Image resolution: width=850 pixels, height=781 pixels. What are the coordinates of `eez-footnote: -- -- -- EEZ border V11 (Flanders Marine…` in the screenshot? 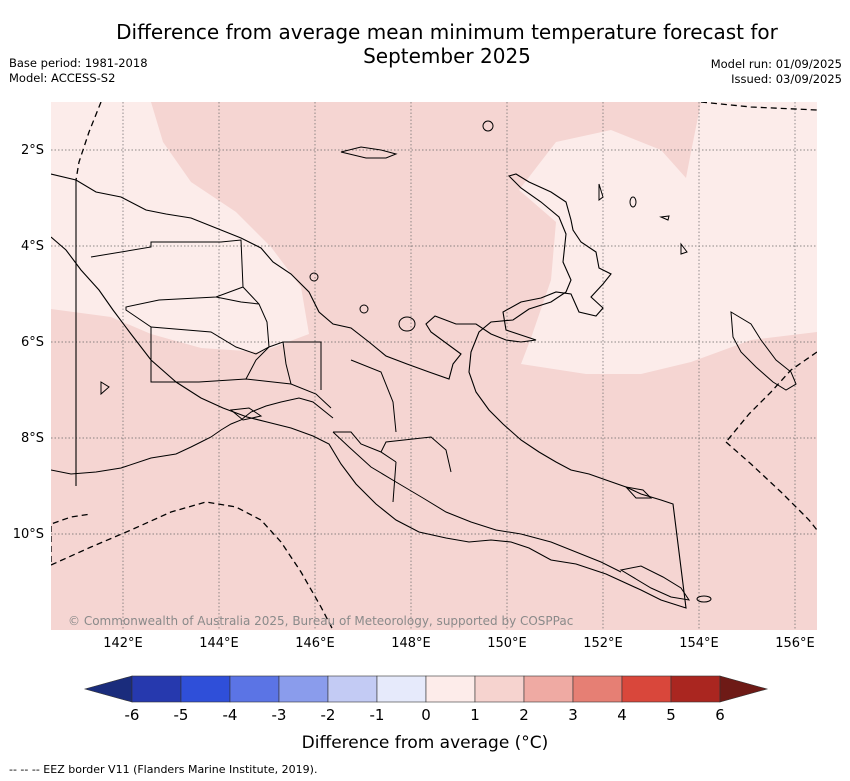 It's located at (163, 769).